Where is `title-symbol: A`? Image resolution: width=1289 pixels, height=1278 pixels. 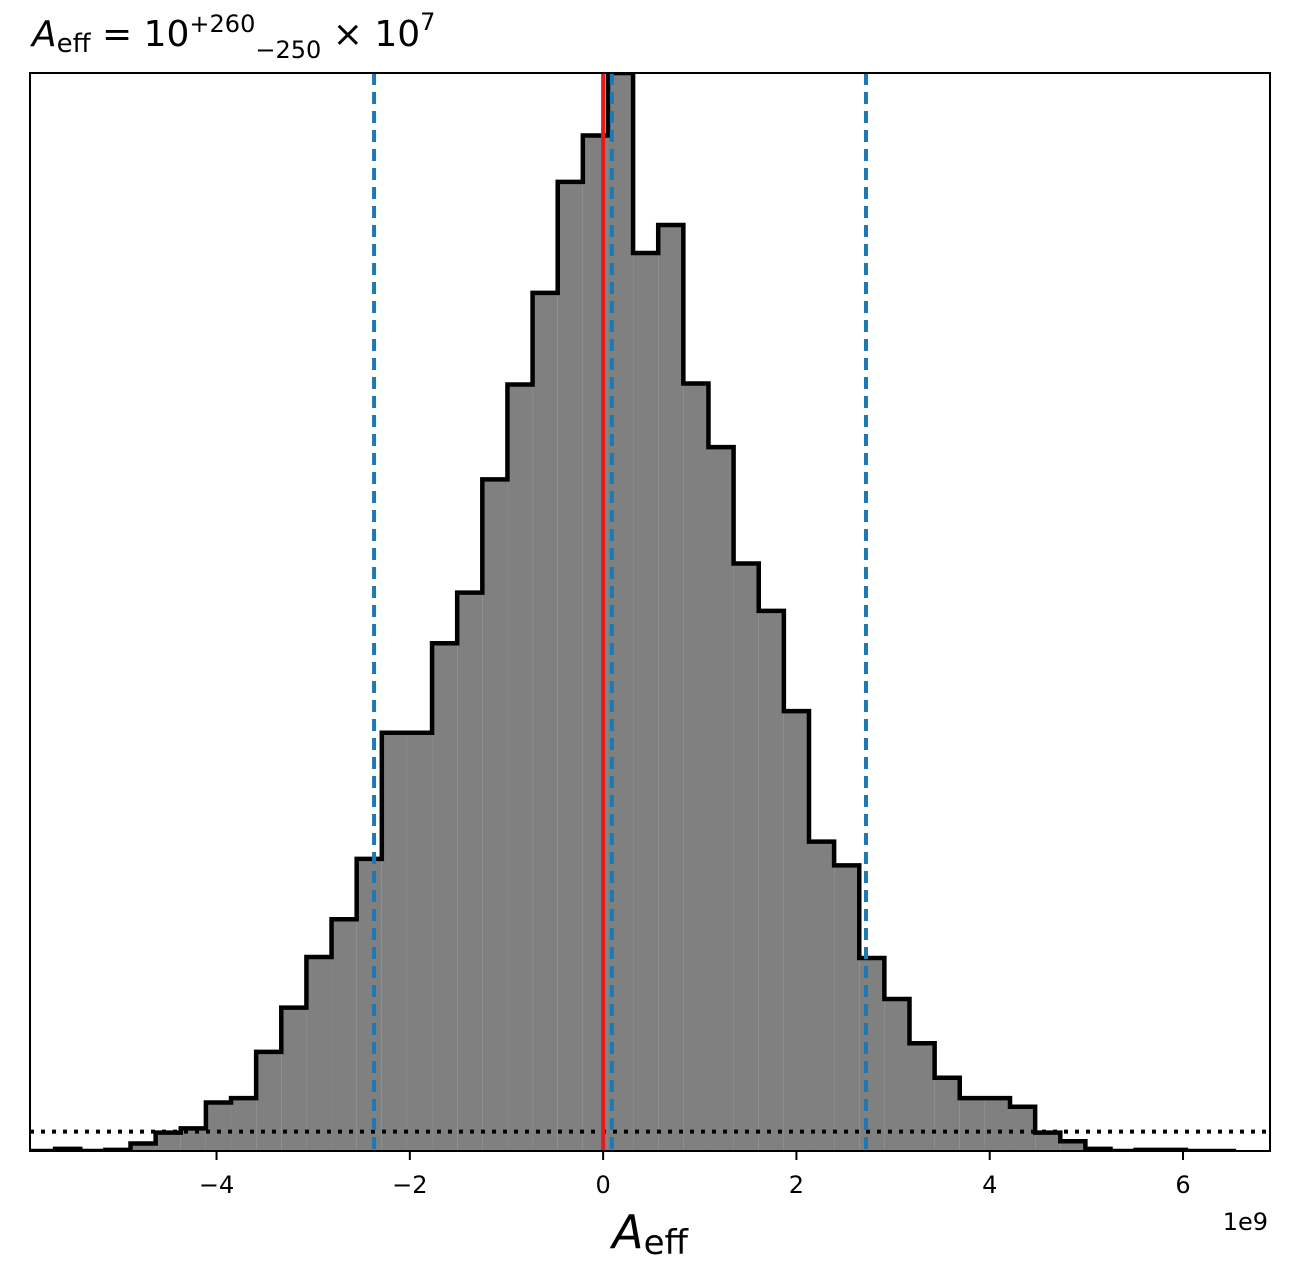
title-symbol: A is located at coordinates (43, 34).